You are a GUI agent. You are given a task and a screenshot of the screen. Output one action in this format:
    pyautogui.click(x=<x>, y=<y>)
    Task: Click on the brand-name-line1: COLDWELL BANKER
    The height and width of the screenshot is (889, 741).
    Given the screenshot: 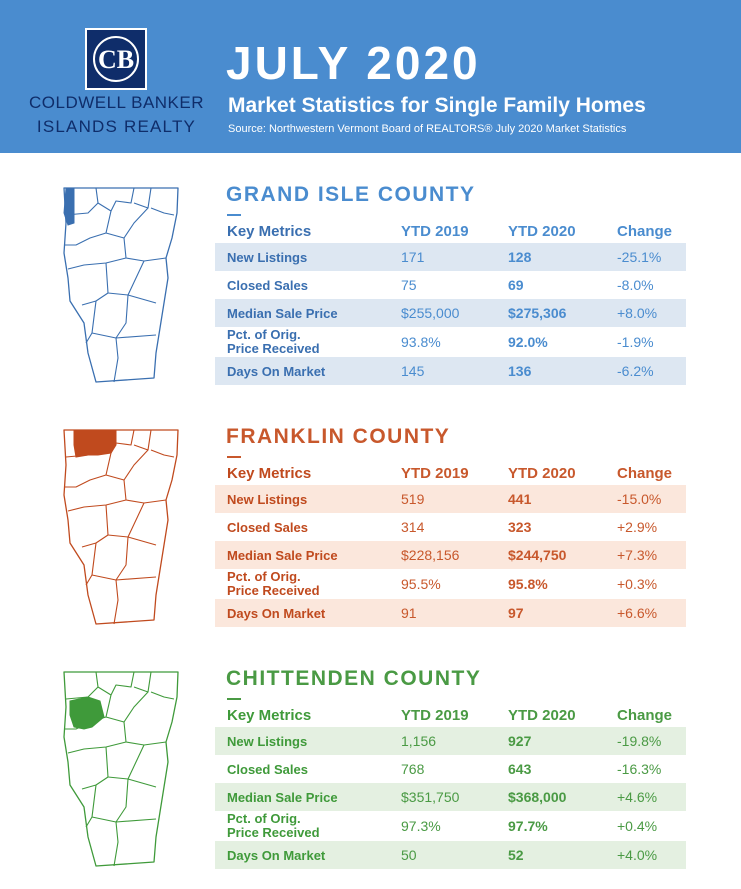 What is the action you would take?
    pyautogui.click(x=116, y=102)
    